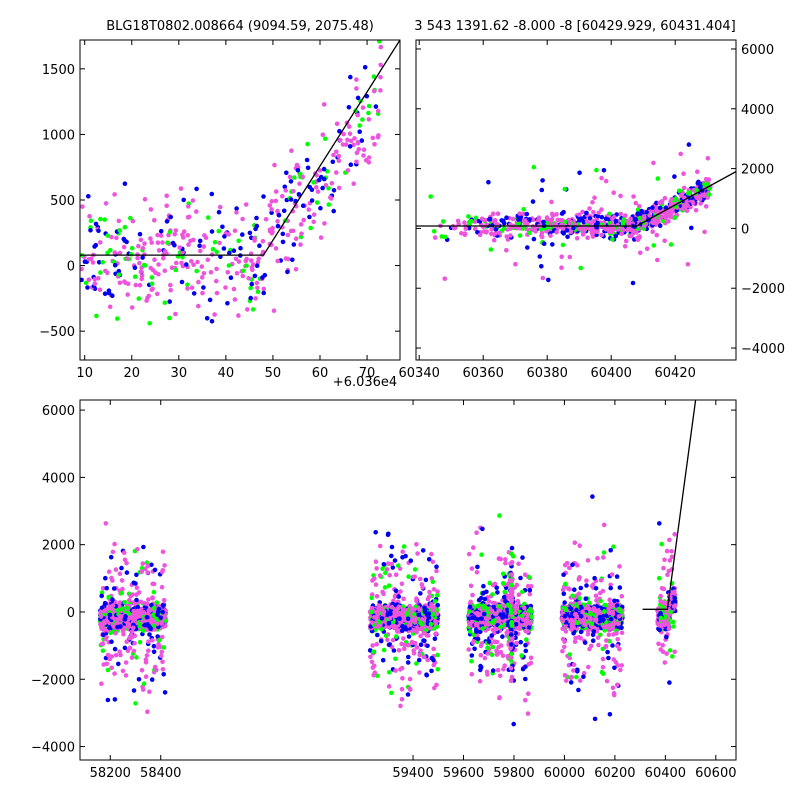 Image resolution: width=800 pixels, height=804 pixels. What do you see at coordinates (58, 70) in the screenshot?
I see `y-tick-label: 1500` at bounding box center [58, 70].